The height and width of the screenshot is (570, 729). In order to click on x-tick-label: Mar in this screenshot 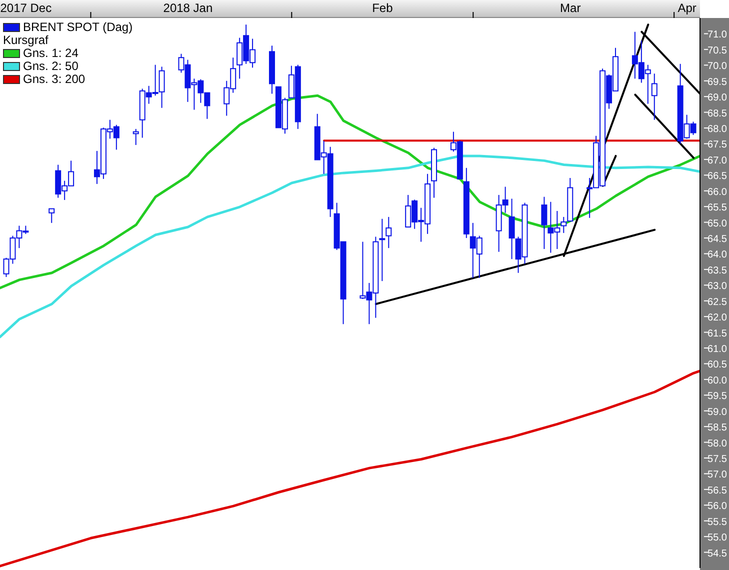, I will do `click(570, 8)`.